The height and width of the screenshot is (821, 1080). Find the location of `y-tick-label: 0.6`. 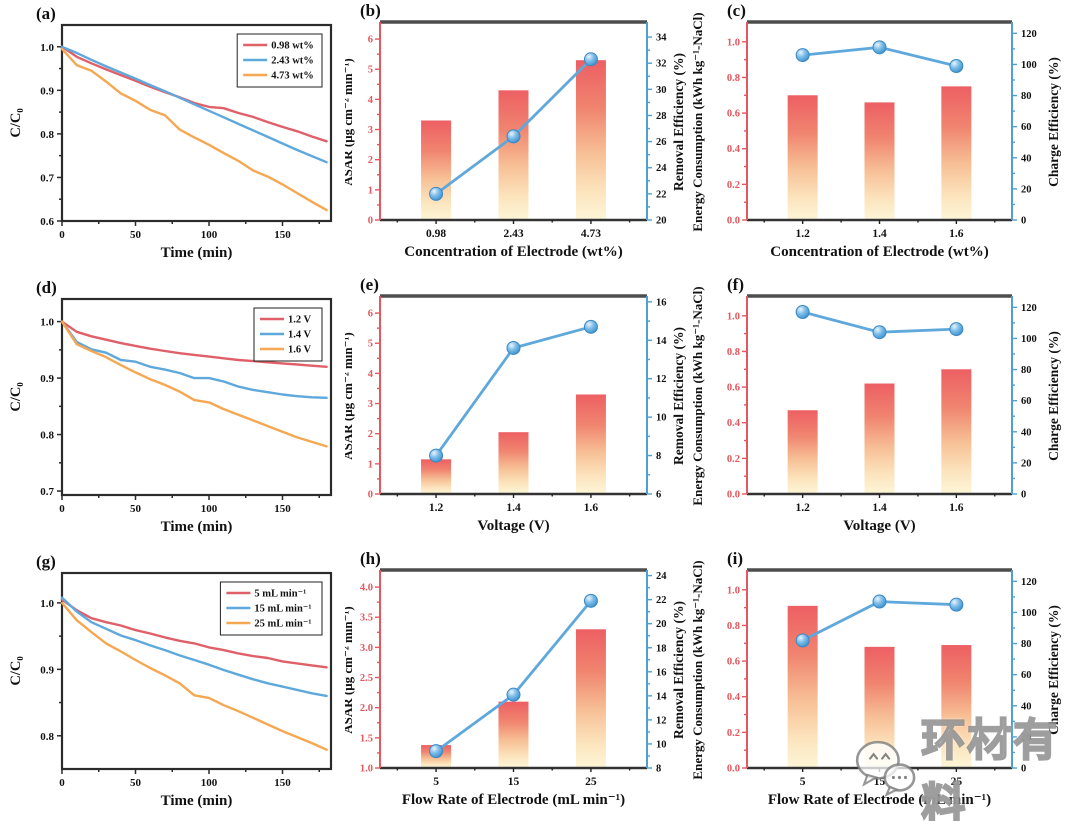

y-tick-label: 0.6 is located at coordinates (47, 222).